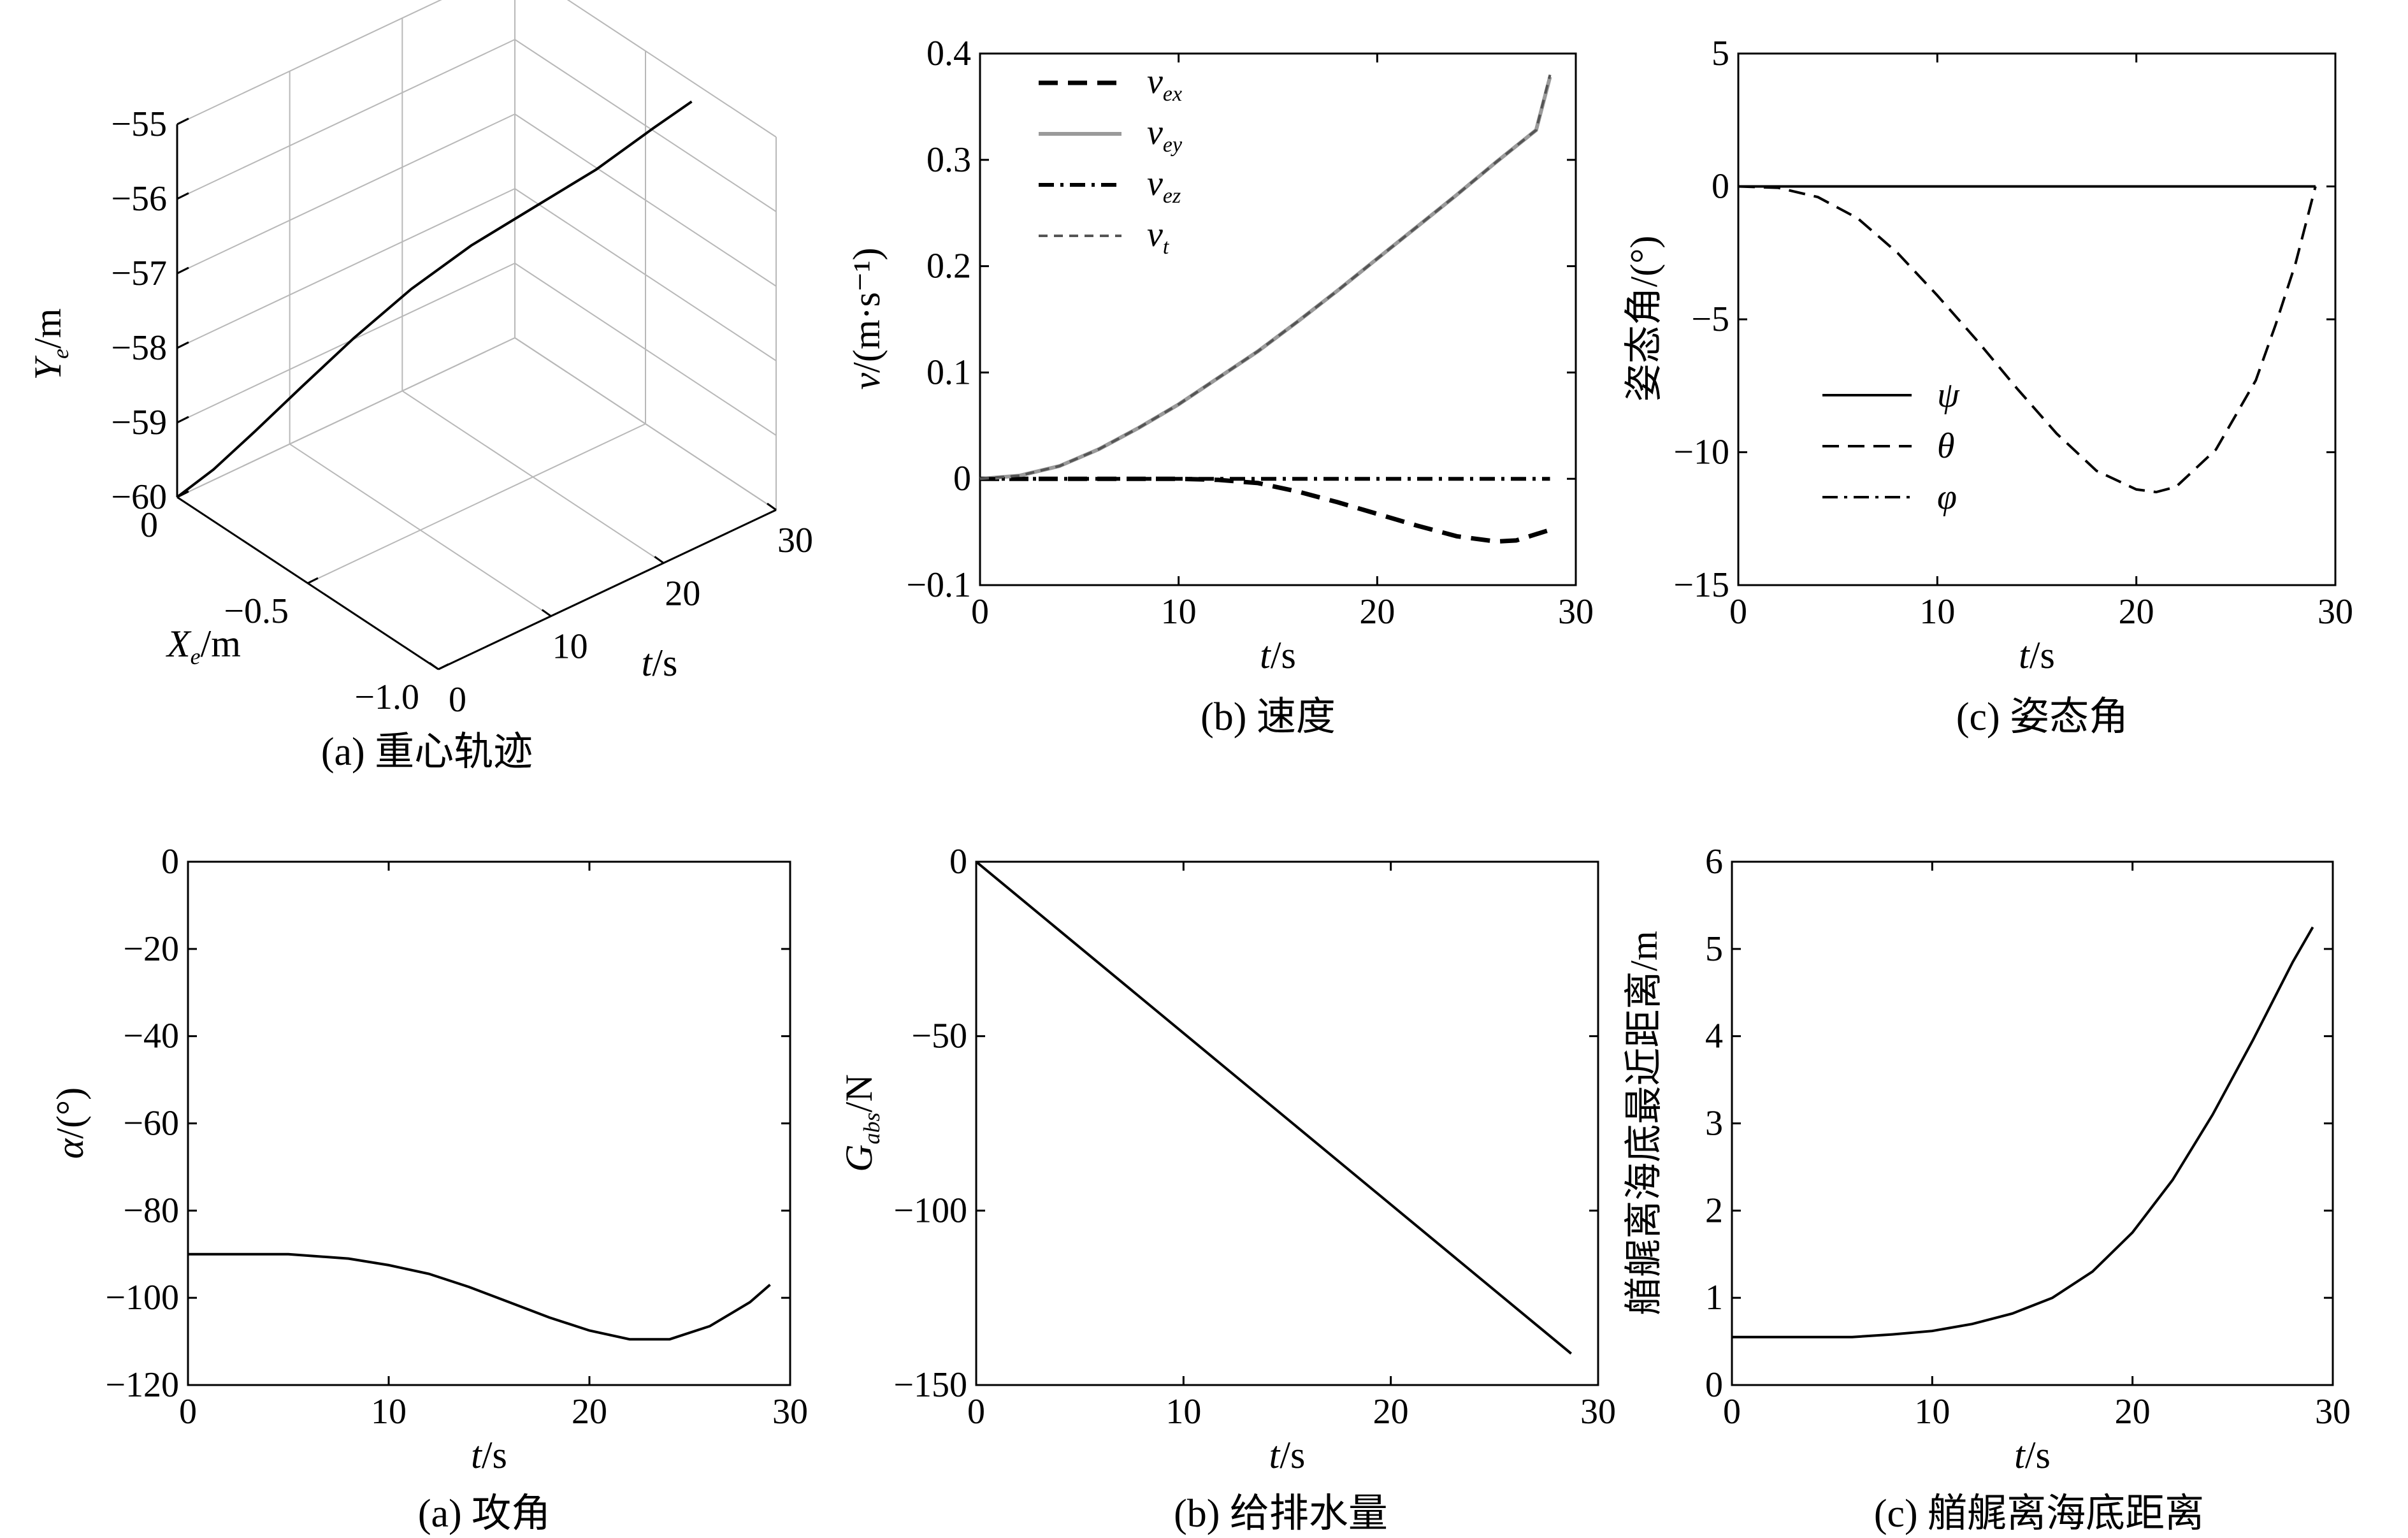 The height and width of the screenshot is (1538, 2408). I want to click on series-line-Gabs, so click(1274, 1107).